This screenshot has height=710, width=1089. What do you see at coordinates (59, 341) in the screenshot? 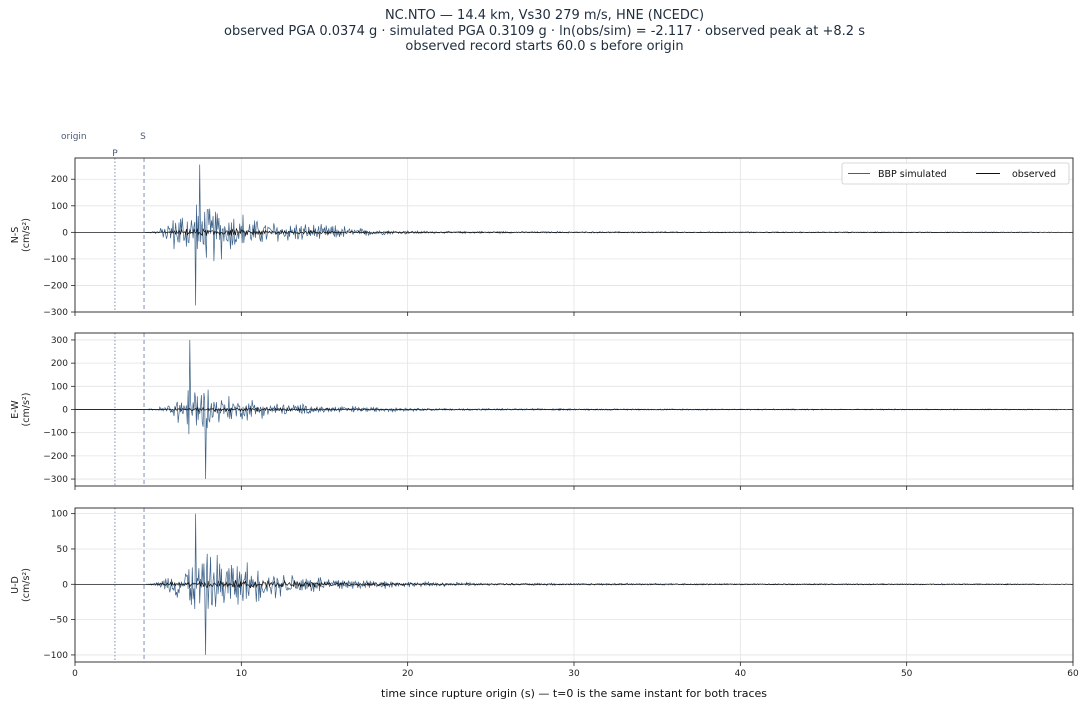
I see `y-tick-label: 300` at bounding box center [59, 341].